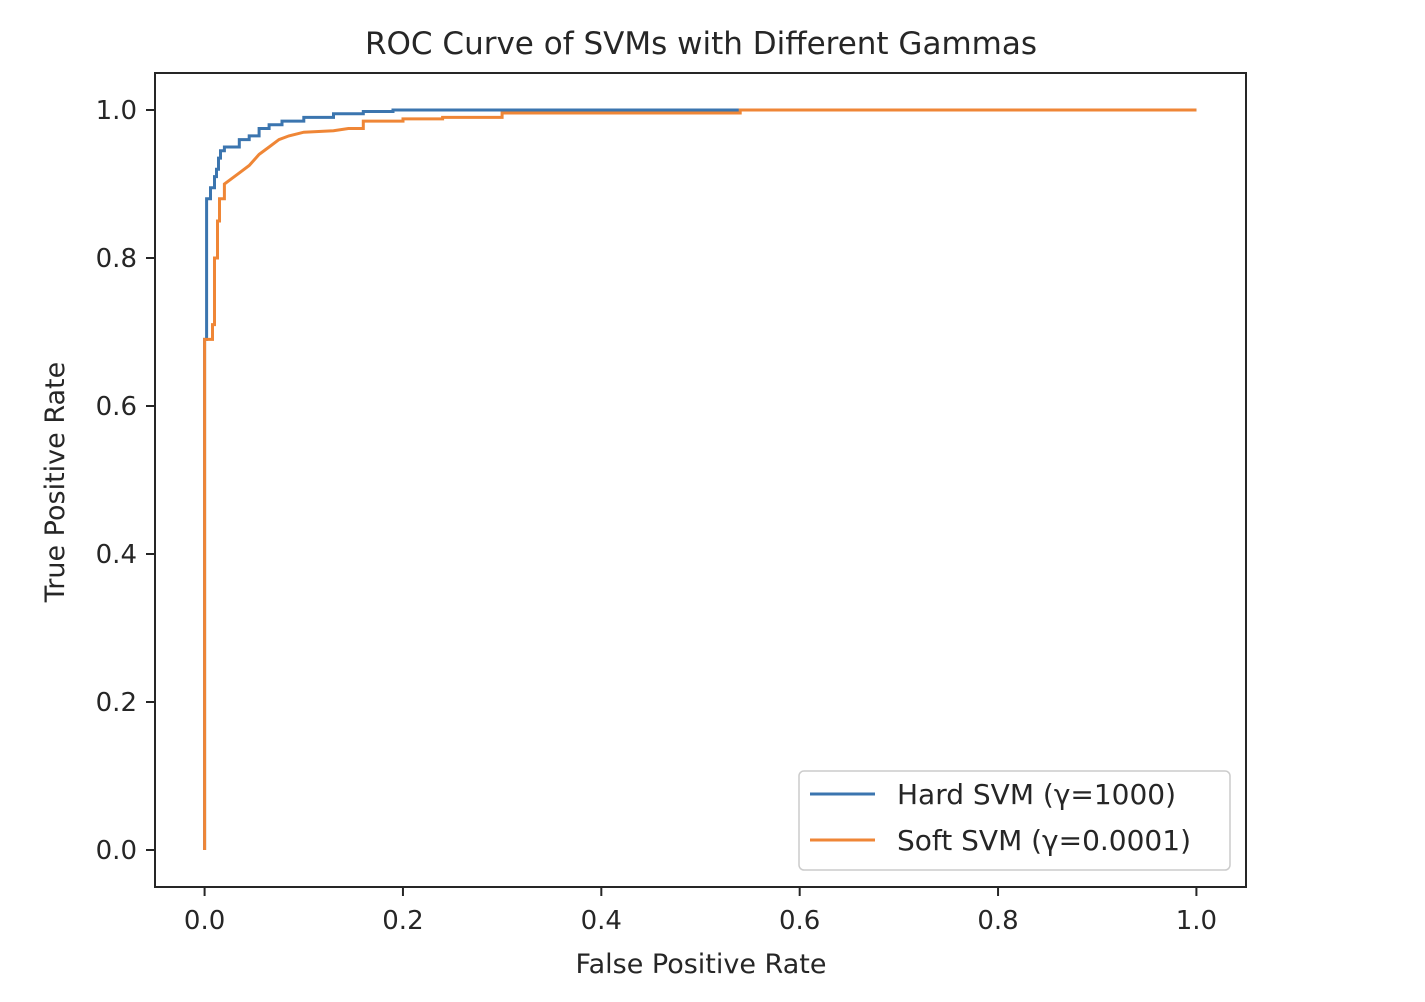 Image resolution: width=1425 pixels, height=1002 pixels. I want to click on legend-label-soft-svm: Soft SVM (γ=0.0001), so click(1044, 840).